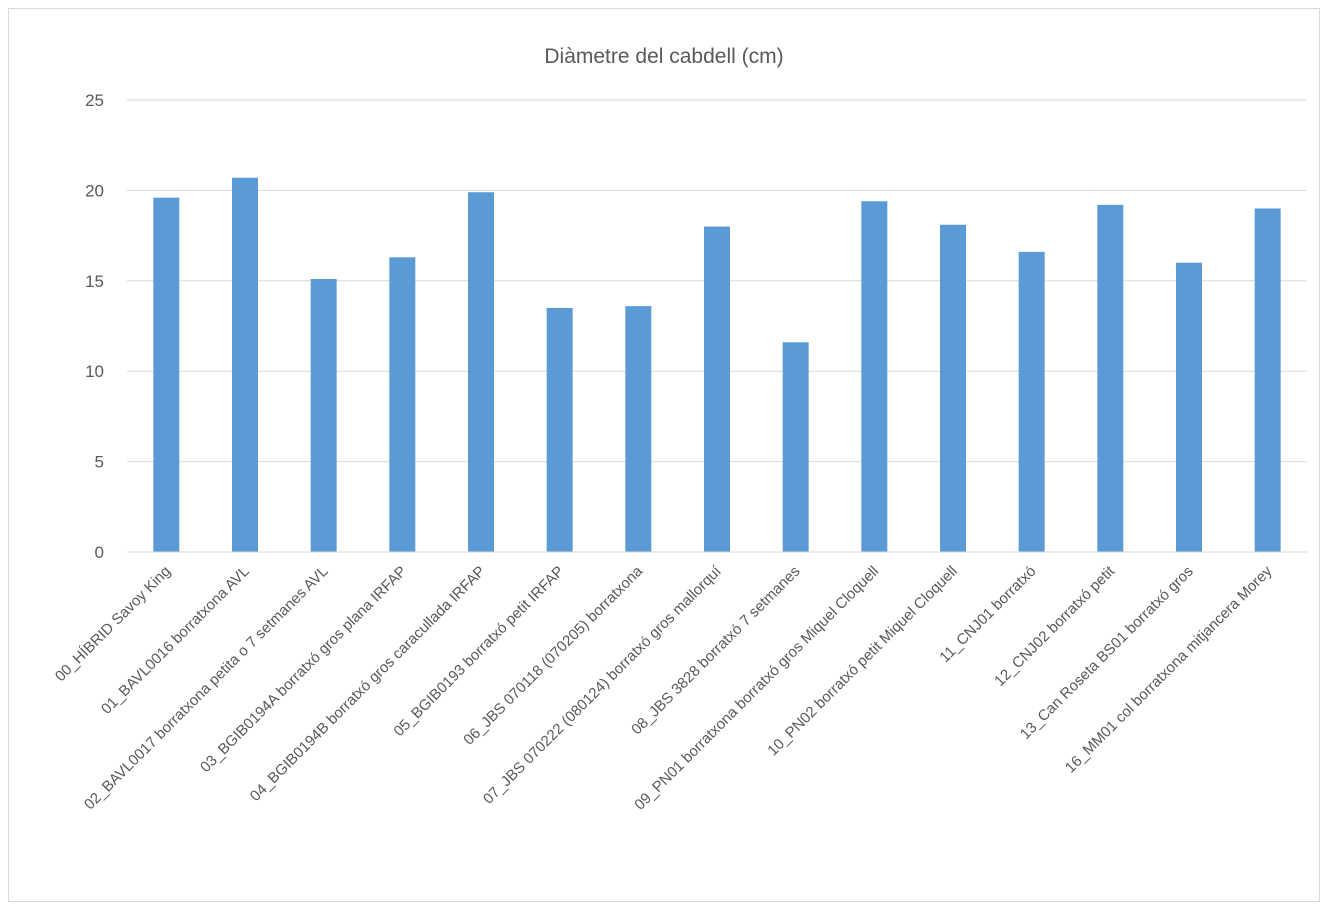 This screenshot has height=908, width=1328. I want to click on x-category-label: 08_JBS 3828 borratxó 7 setmanes, so click(715, 650).